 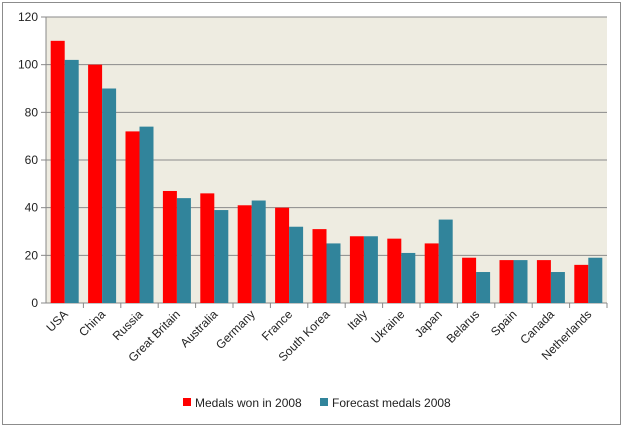 I want to click on x-tick-label: Russia, so click(x=128, y=325).